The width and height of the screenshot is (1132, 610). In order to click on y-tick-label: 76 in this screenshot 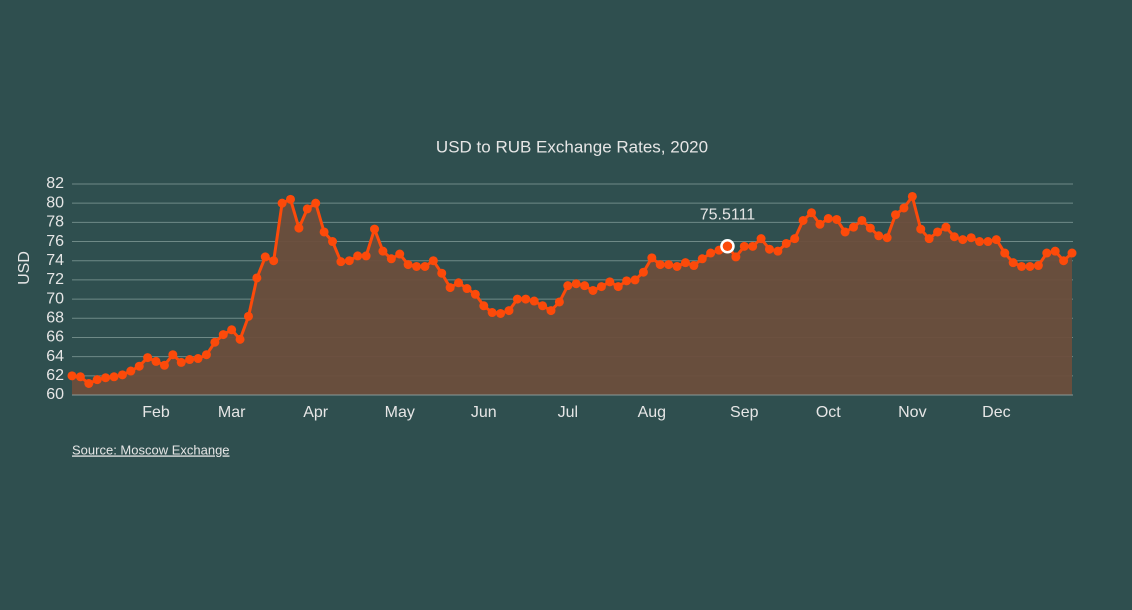, I will do `click(55, 241)`.